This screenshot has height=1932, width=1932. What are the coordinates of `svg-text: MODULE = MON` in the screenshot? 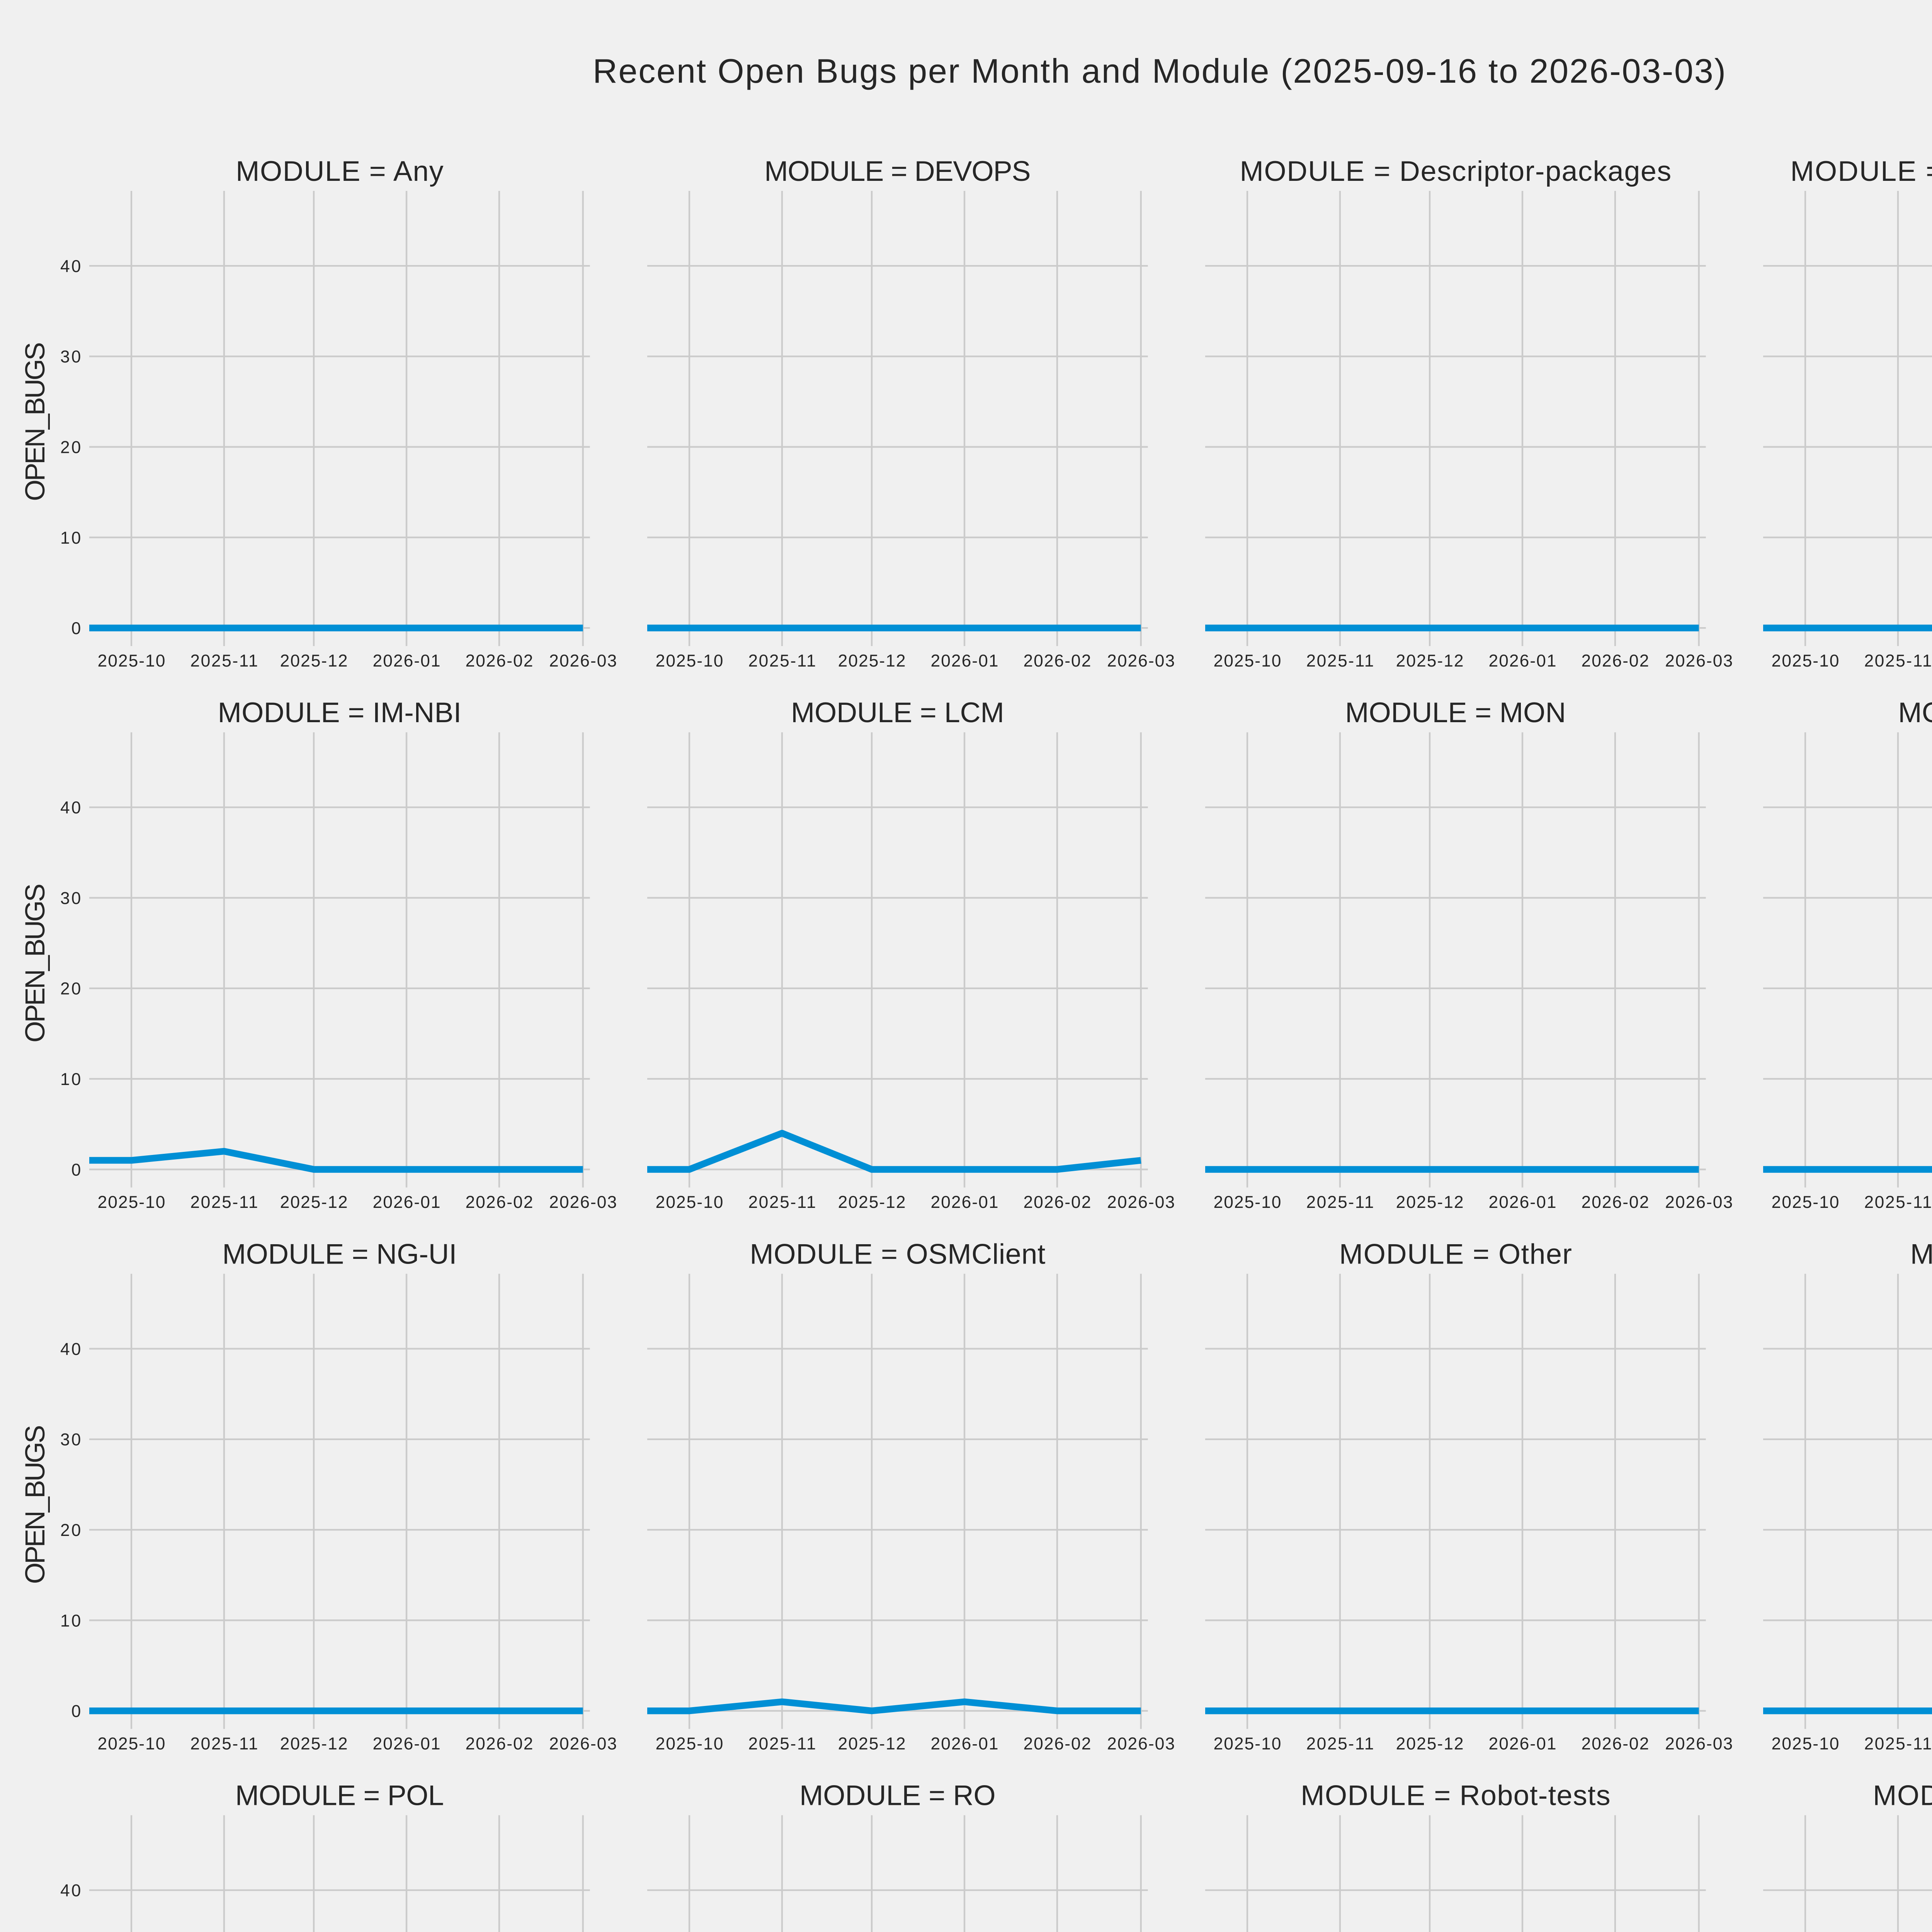 It's located at (1455, 712).